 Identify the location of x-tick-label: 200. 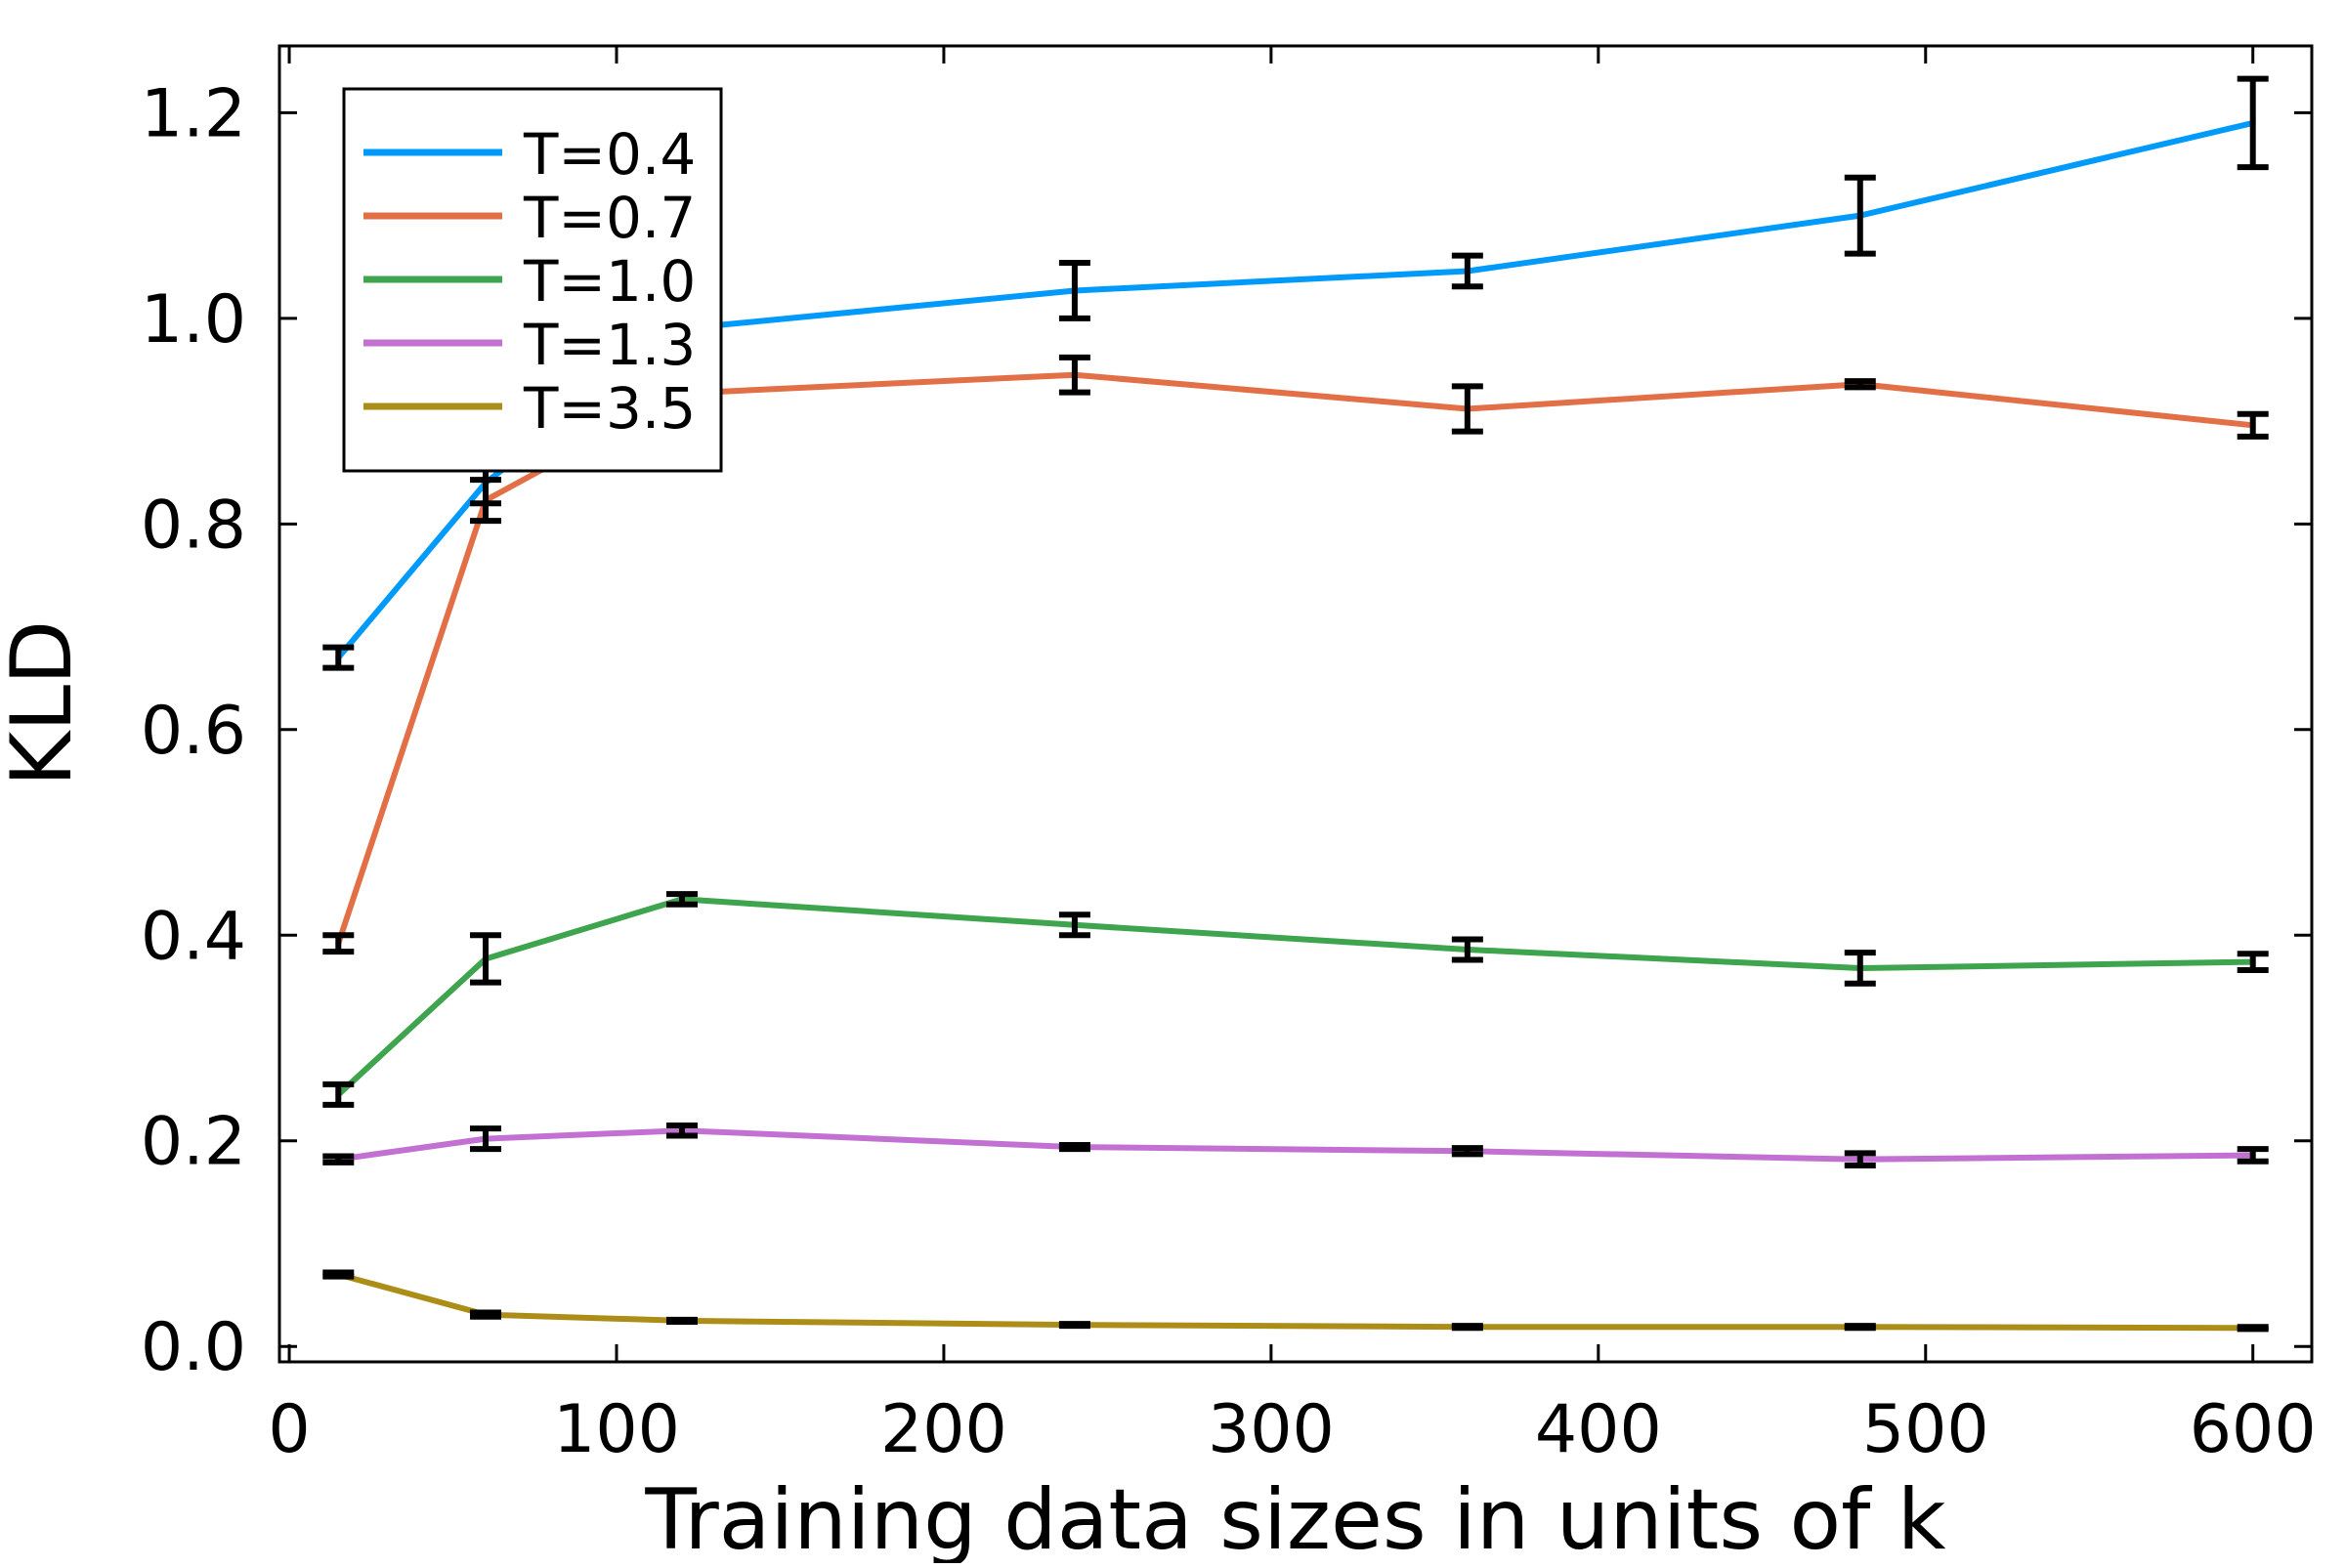
(943, 1429).